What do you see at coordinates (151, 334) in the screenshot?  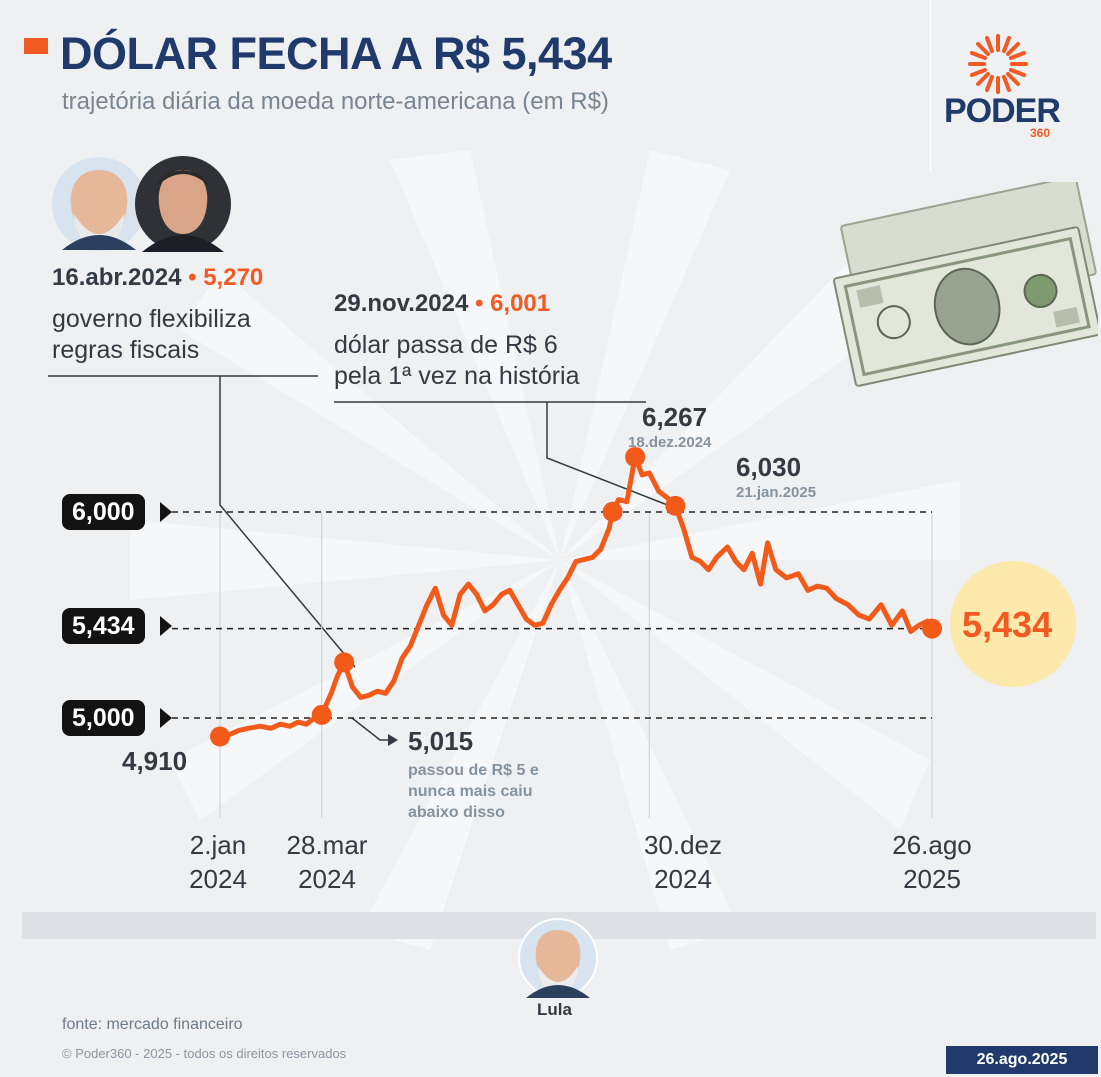 I see `annotation-text: governo flexibiliza regras fiscais` at bounding box center [151, 334].